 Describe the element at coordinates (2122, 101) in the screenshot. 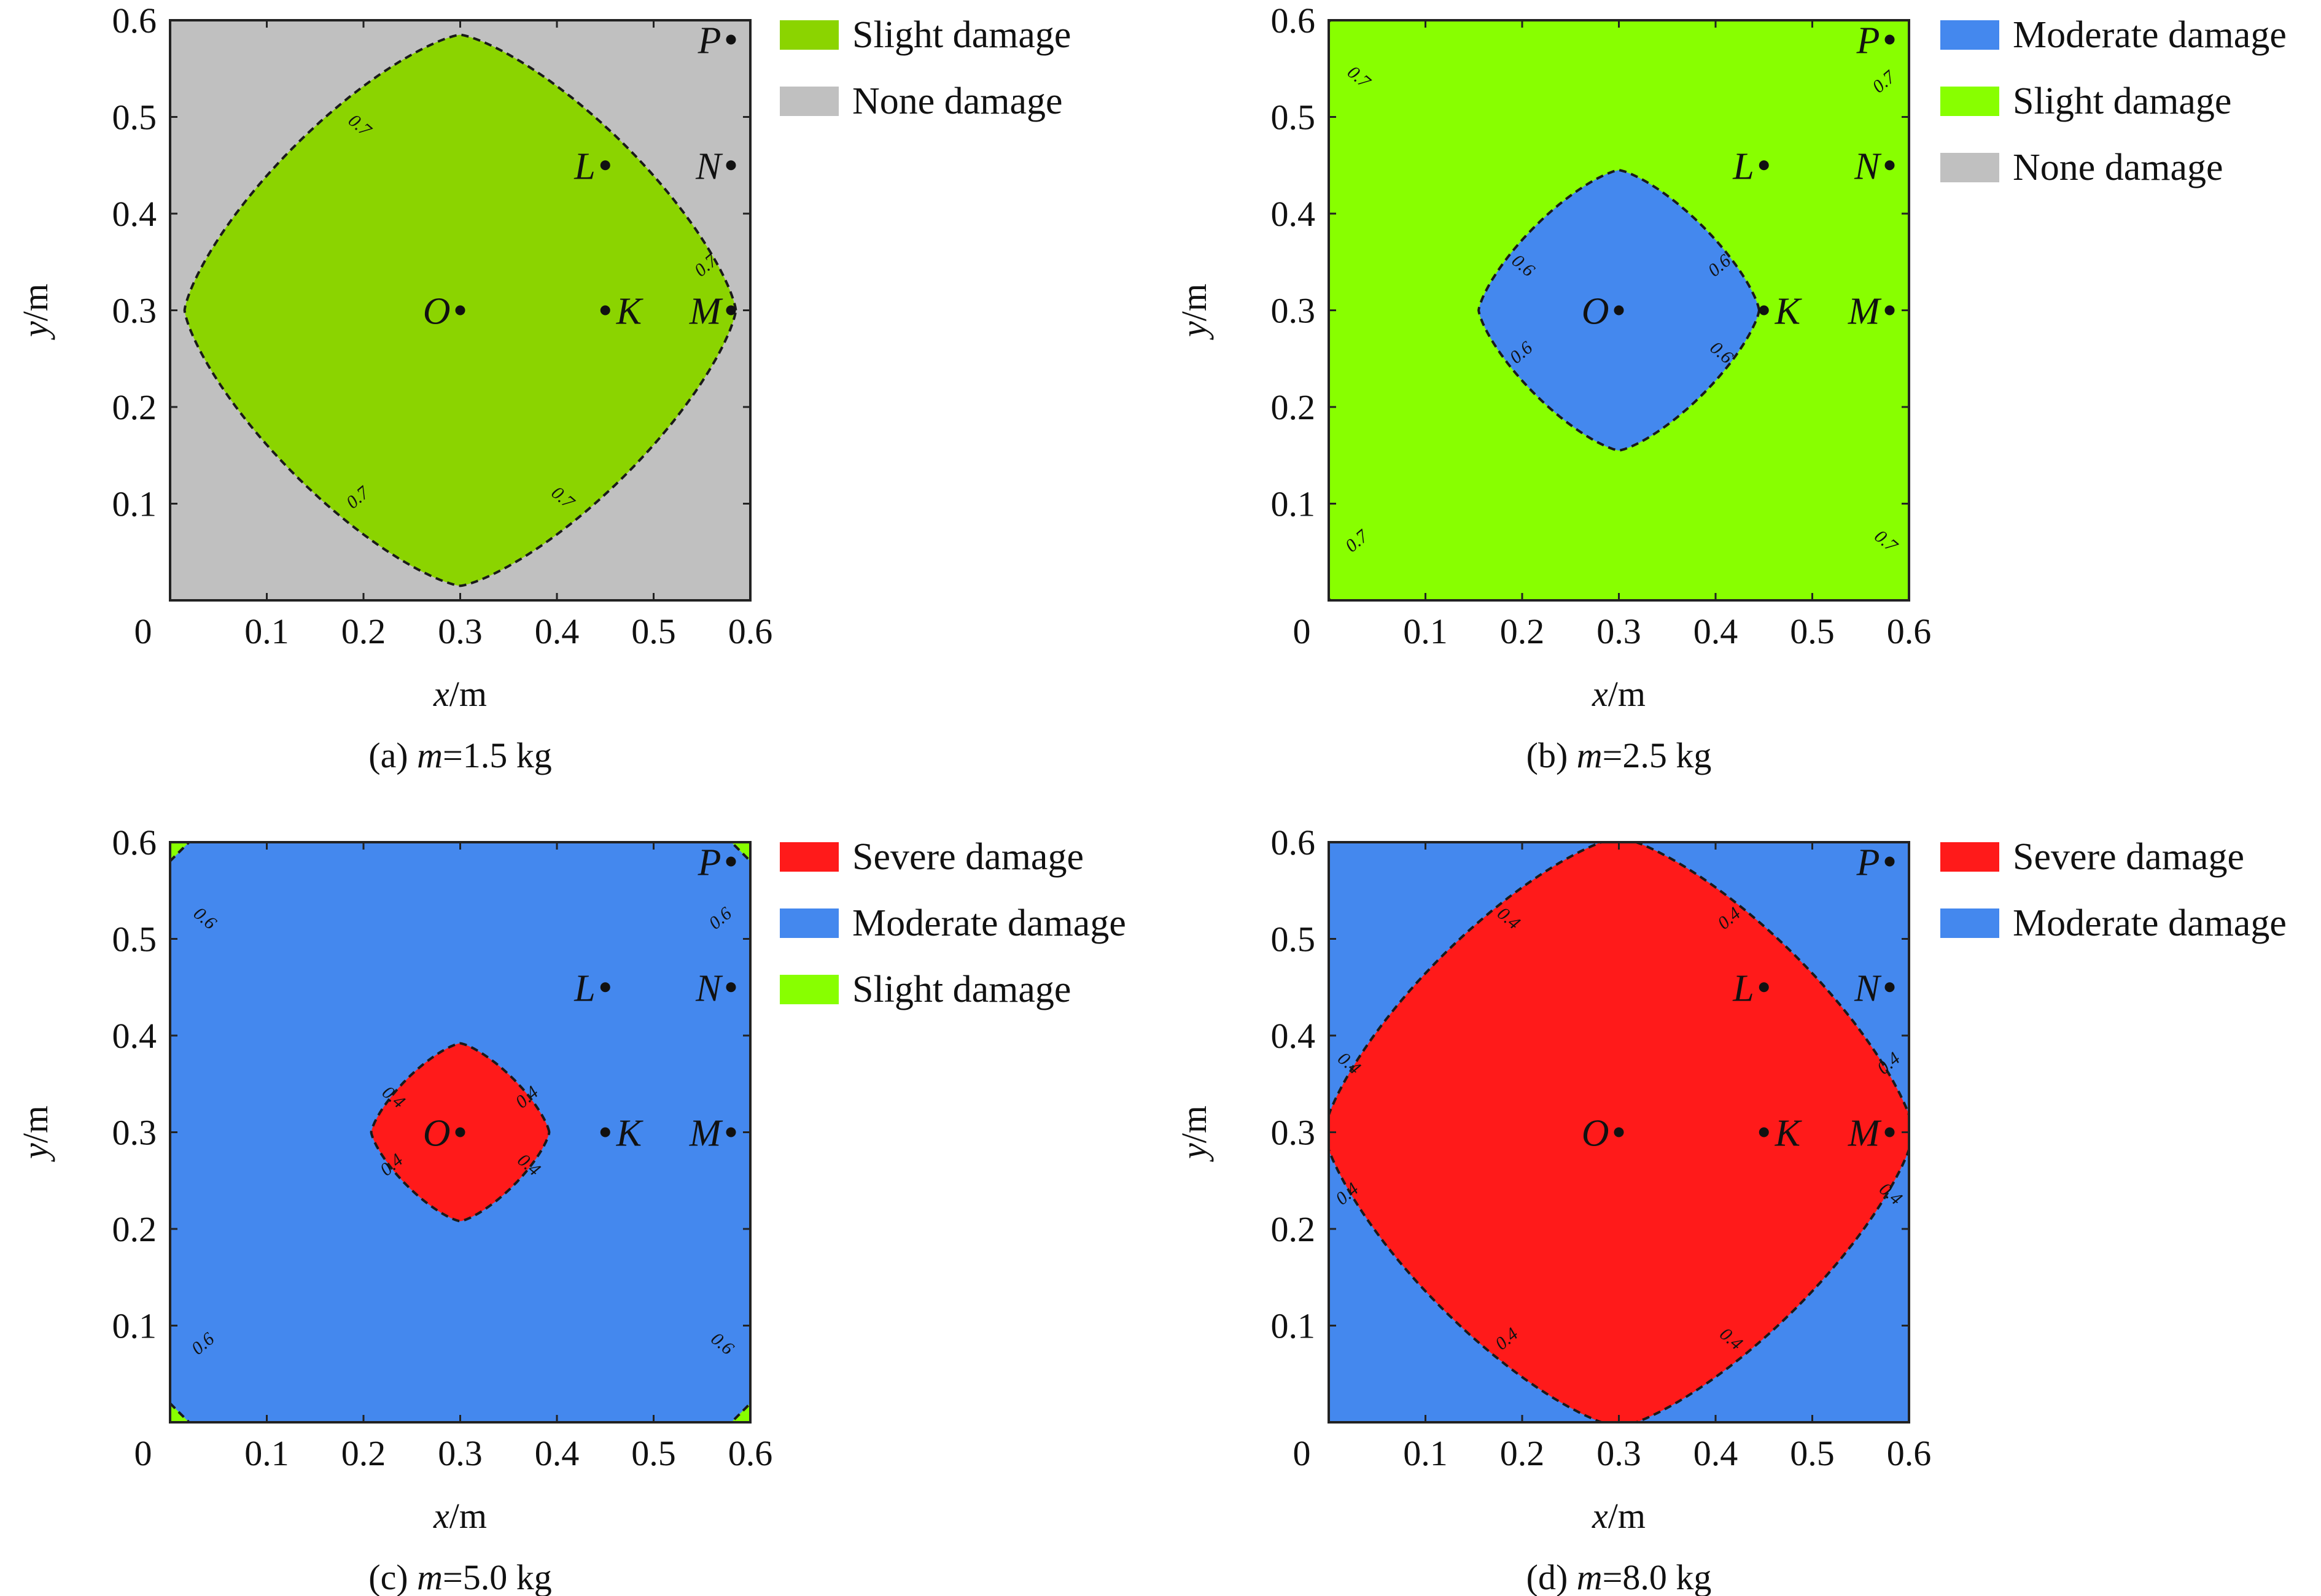

I see `legend-label: Slight damage` at that location.